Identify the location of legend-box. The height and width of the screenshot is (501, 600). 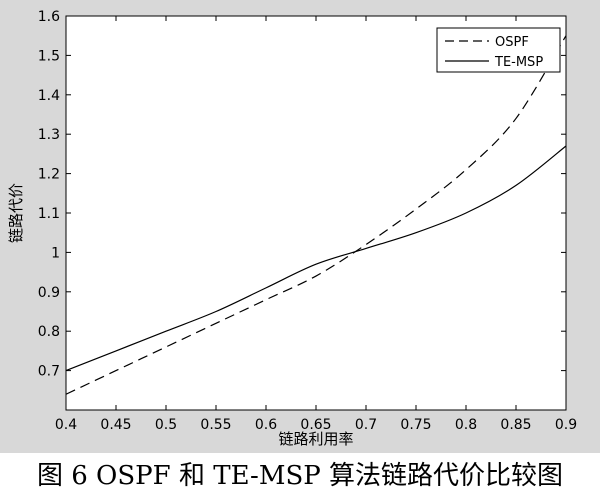
(498, 50).